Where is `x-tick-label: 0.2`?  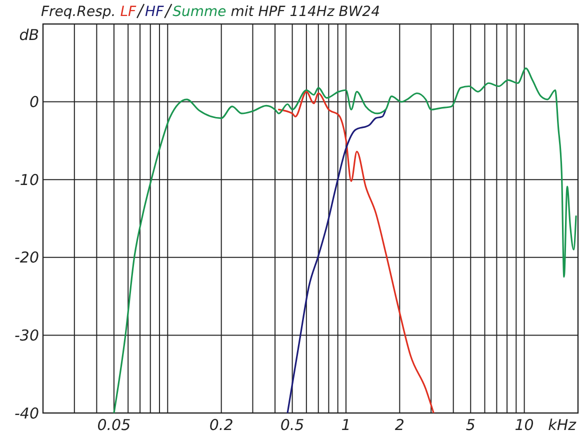 x-tick-label: 0.2 is located at coordinates (221, 424).